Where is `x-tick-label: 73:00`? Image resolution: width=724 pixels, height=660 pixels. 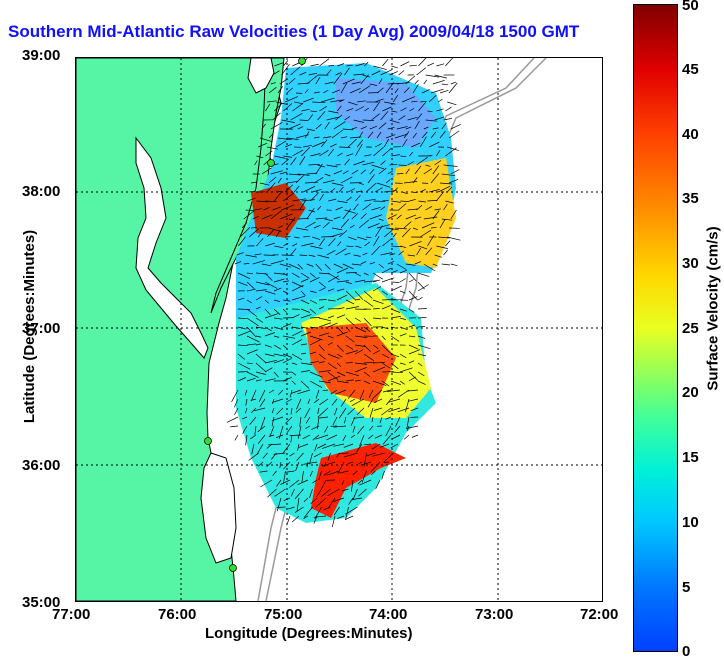
x-tick-label: 73:00 is located at coordinates (494, 614).